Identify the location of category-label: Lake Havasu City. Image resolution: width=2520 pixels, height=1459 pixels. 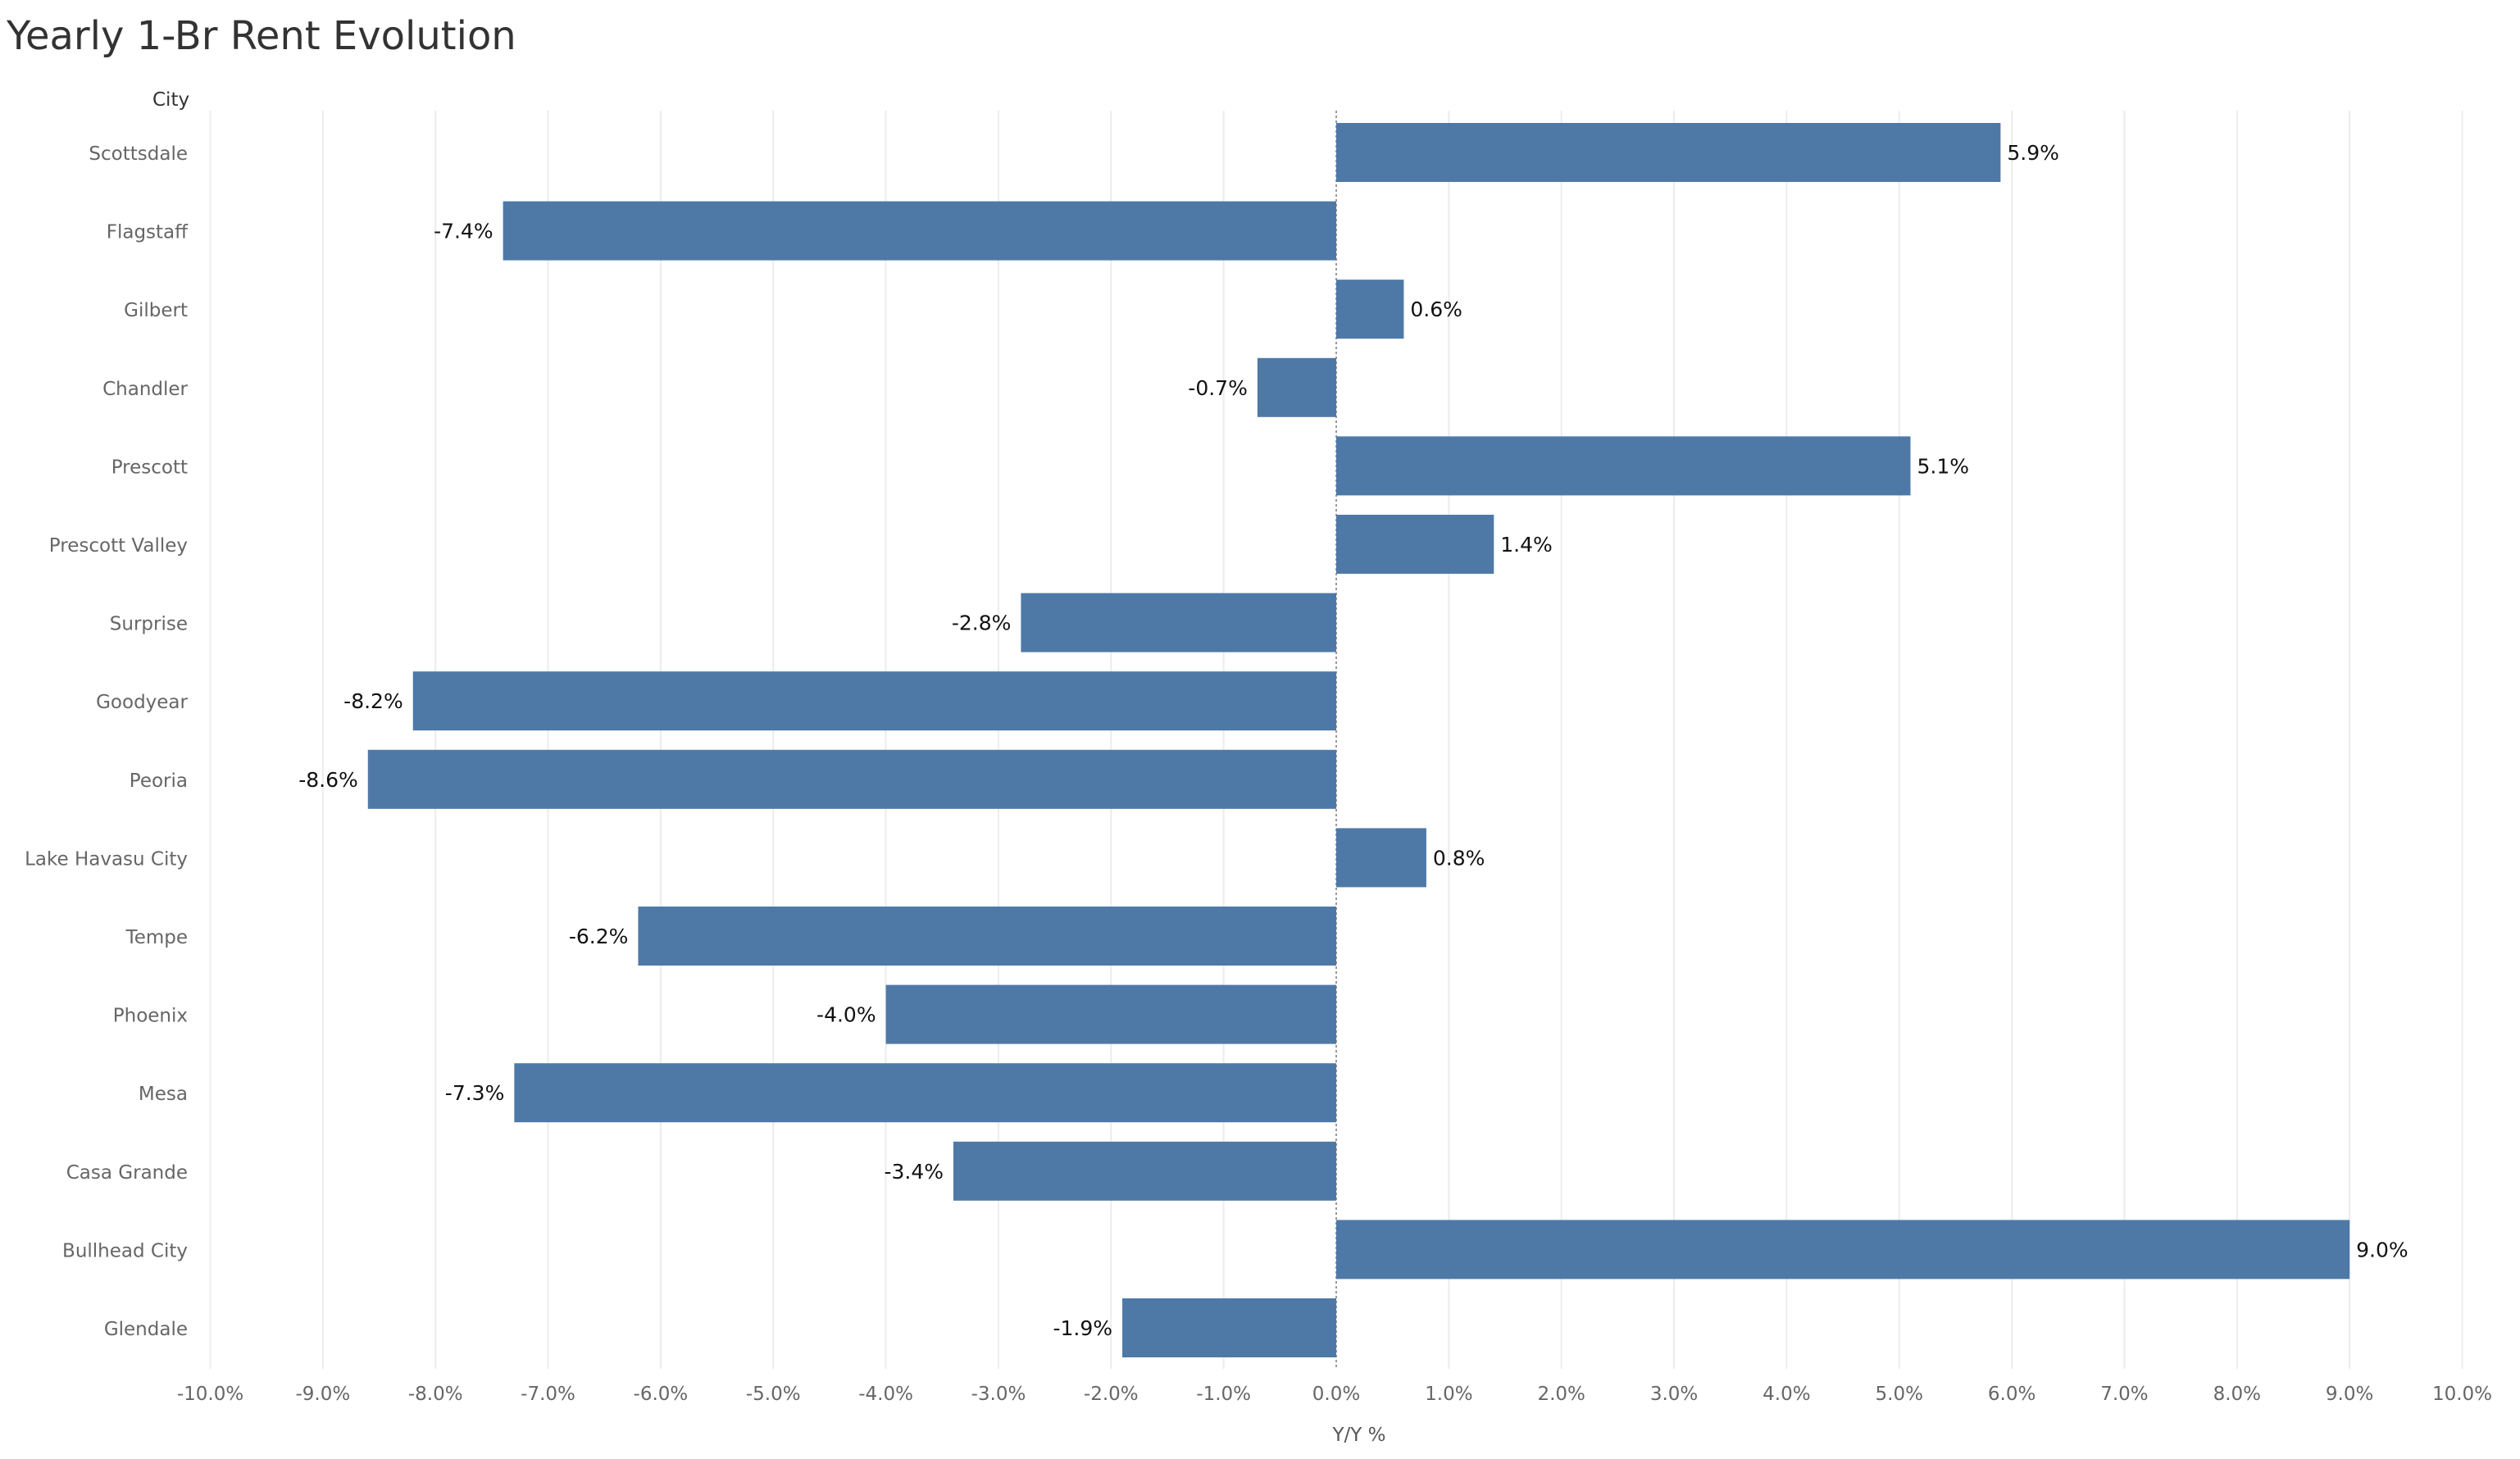
(106, 859).